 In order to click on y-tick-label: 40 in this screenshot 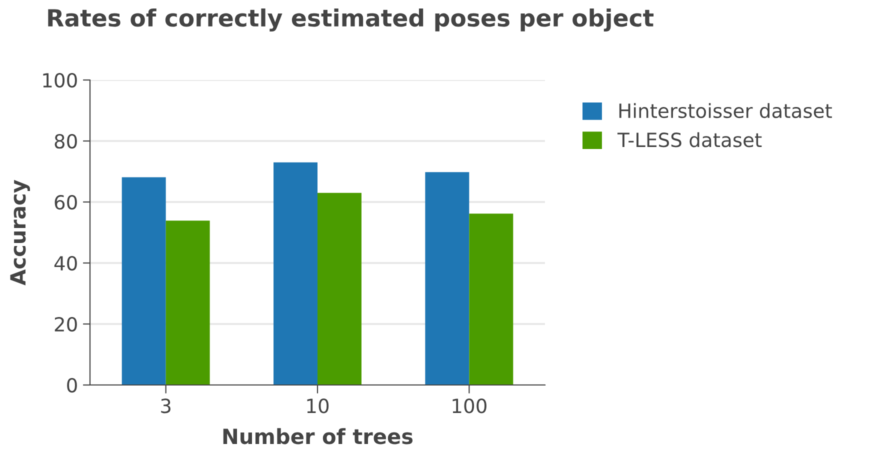, I will do `click(65, 263)`.